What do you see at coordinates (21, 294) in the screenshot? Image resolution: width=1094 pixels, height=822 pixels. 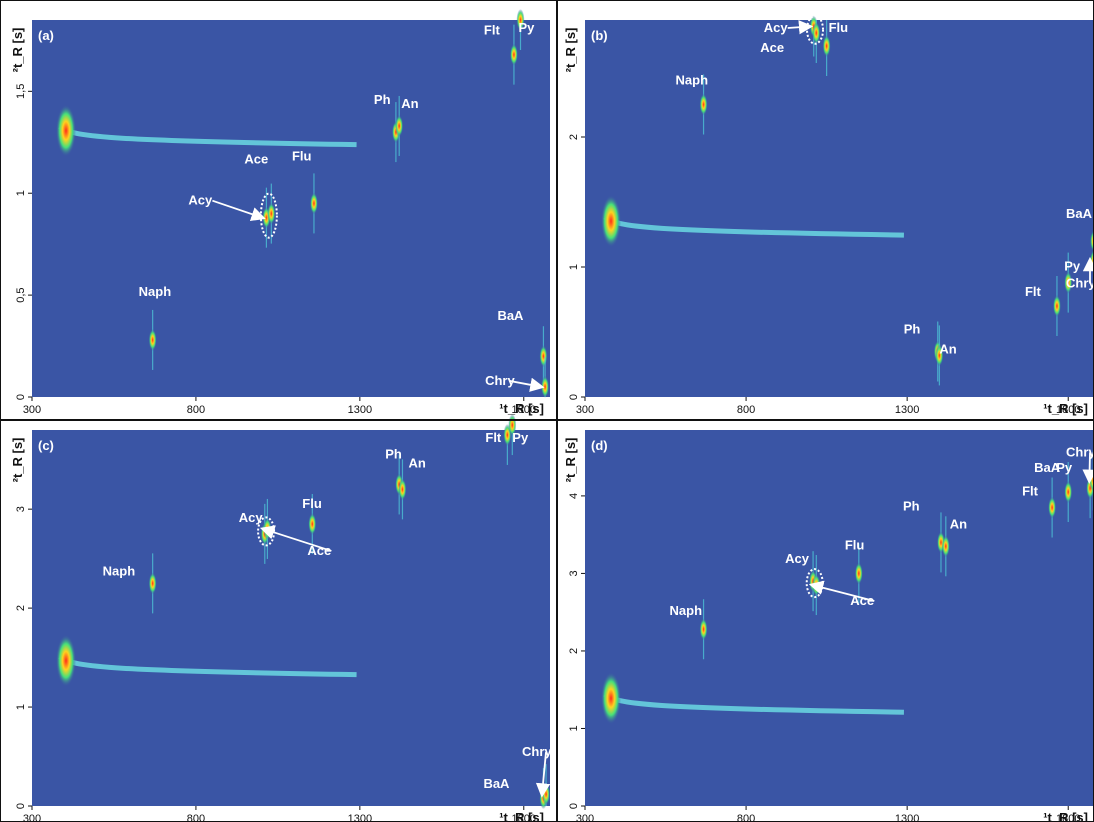 I see `y-tick-label: 0,5` at bounding box center [21, 294].